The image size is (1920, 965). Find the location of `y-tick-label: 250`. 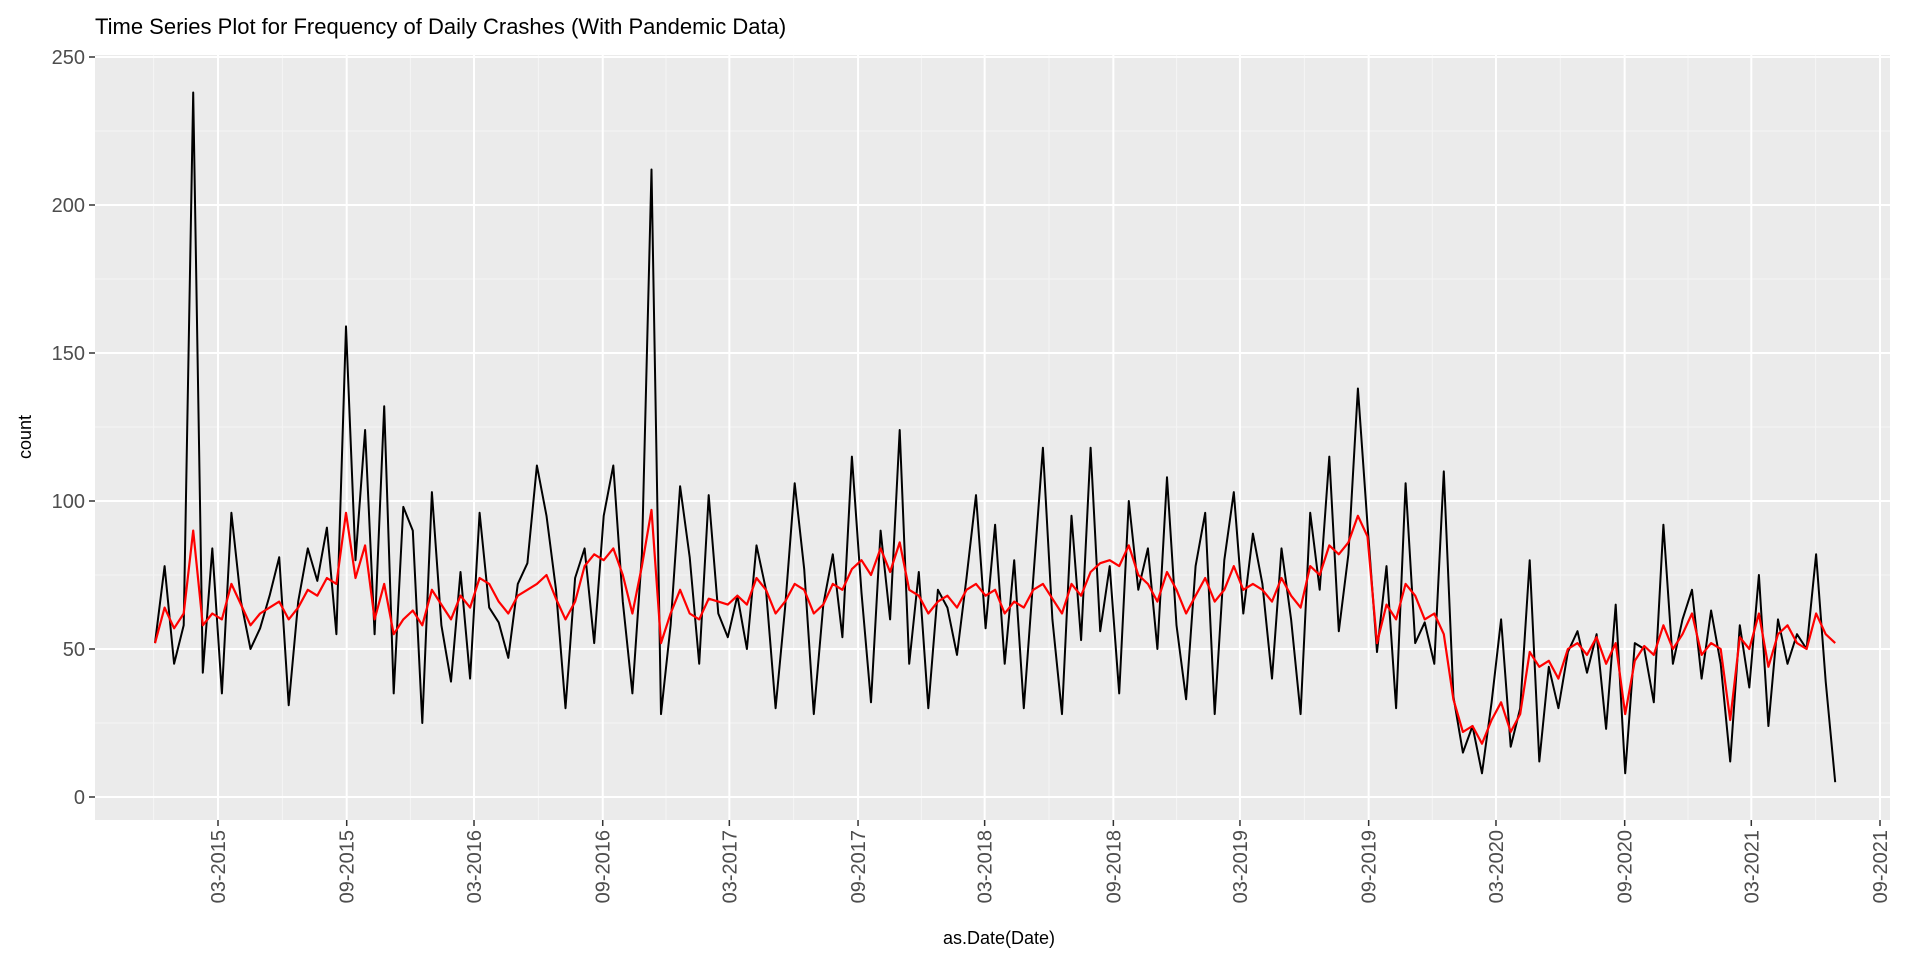

y-tick-label: 250 is located at coordinates (68, 58).